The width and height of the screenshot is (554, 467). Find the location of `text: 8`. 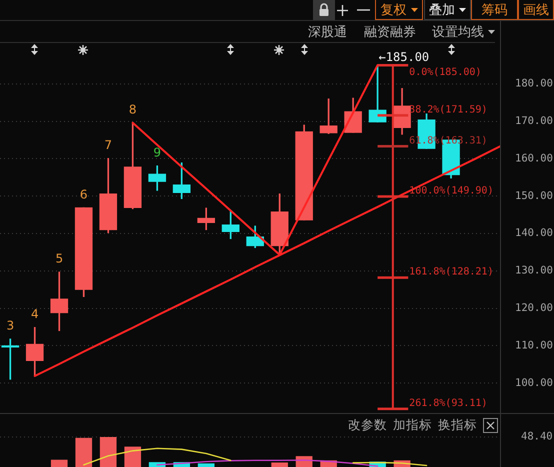

text: 8 is located at coordinates (132, 109).